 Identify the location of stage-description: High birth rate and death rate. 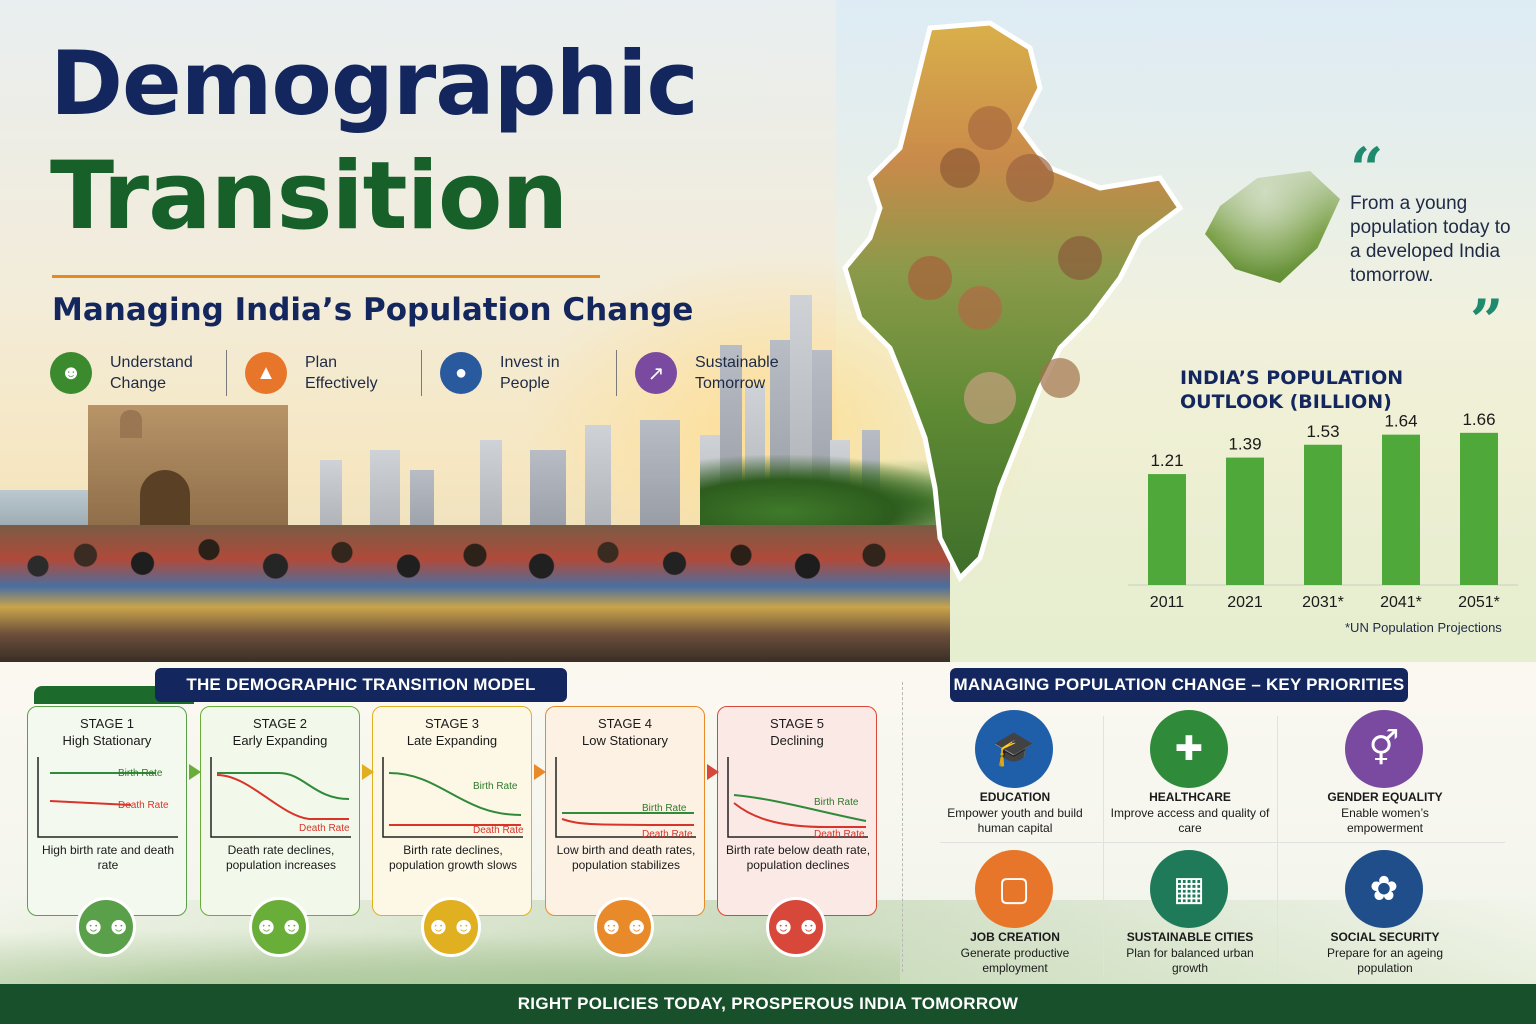
(108, 857).